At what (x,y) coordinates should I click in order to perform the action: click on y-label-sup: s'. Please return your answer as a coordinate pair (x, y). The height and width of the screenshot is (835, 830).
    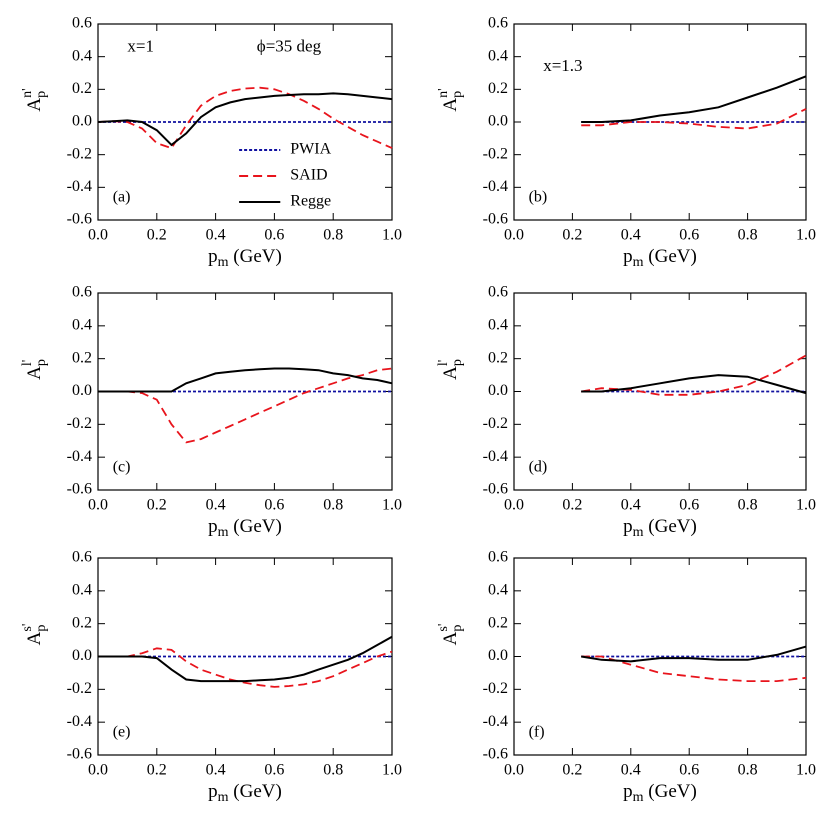
    Looking at the image, I should click on (443, 628).